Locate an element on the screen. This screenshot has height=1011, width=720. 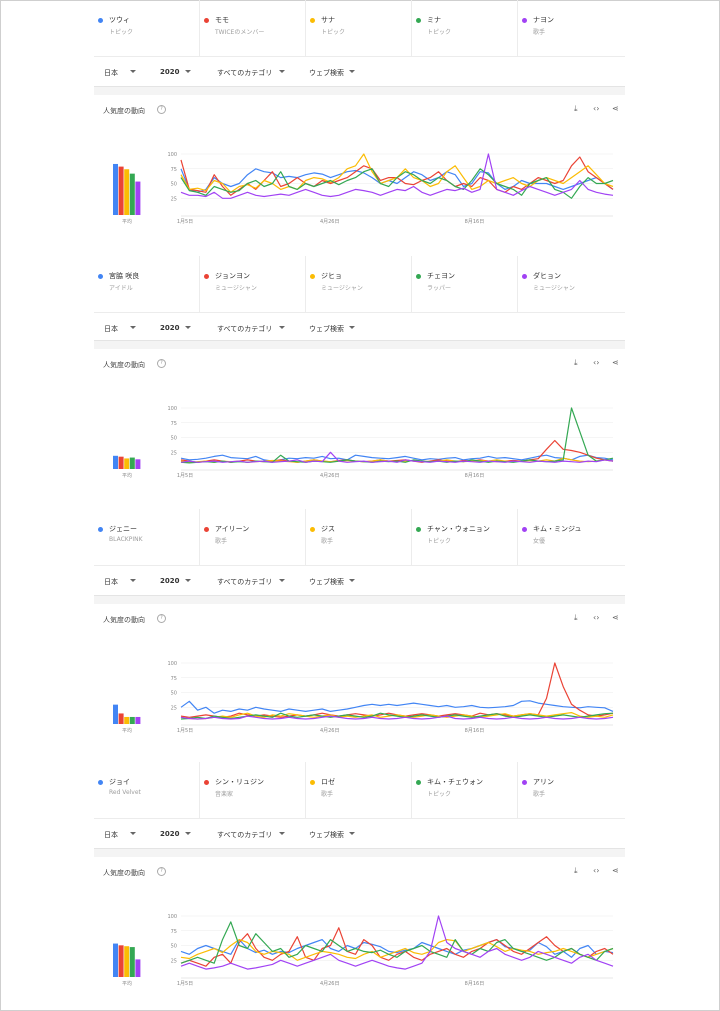
search-term-name: ダヒョン is located at coordinates (547, 276).